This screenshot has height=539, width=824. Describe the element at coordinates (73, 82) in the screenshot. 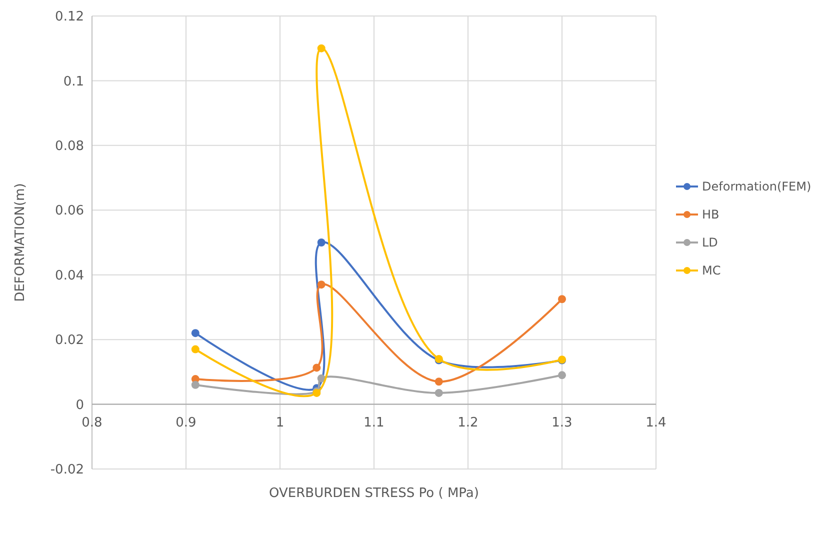

I see `y-tick-label: 0.1` at that location.